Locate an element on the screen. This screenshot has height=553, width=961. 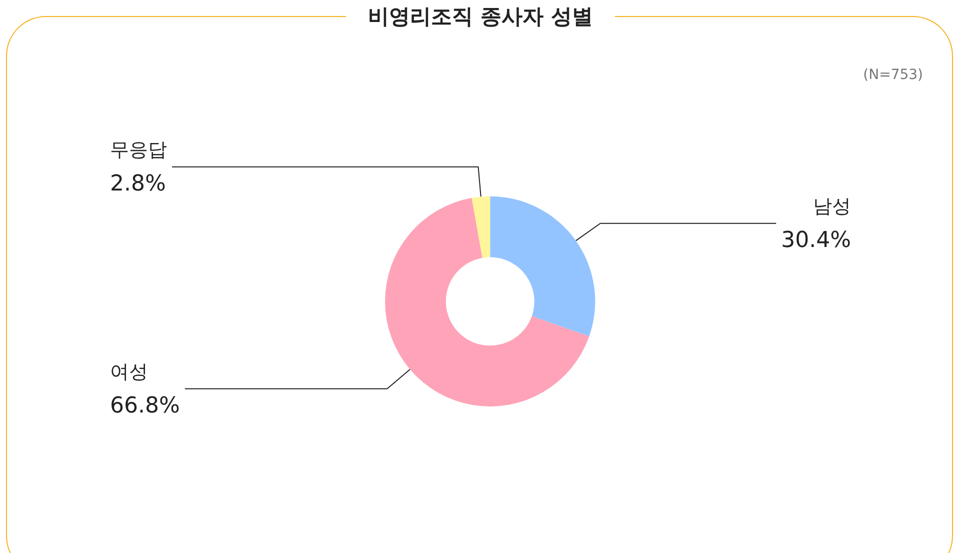
slice-label: 여성 is located at coordinates (129, 371).